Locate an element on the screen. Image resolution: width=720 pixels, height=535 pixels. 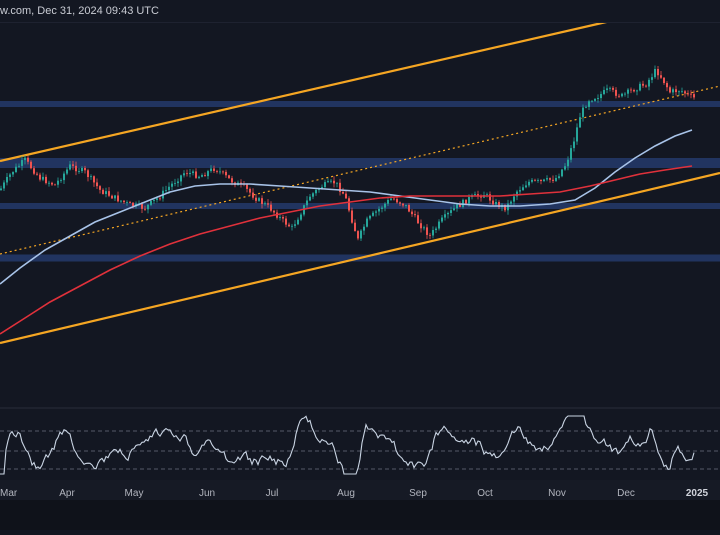
rsi-pane-bg is located at coordinates (360, 444).